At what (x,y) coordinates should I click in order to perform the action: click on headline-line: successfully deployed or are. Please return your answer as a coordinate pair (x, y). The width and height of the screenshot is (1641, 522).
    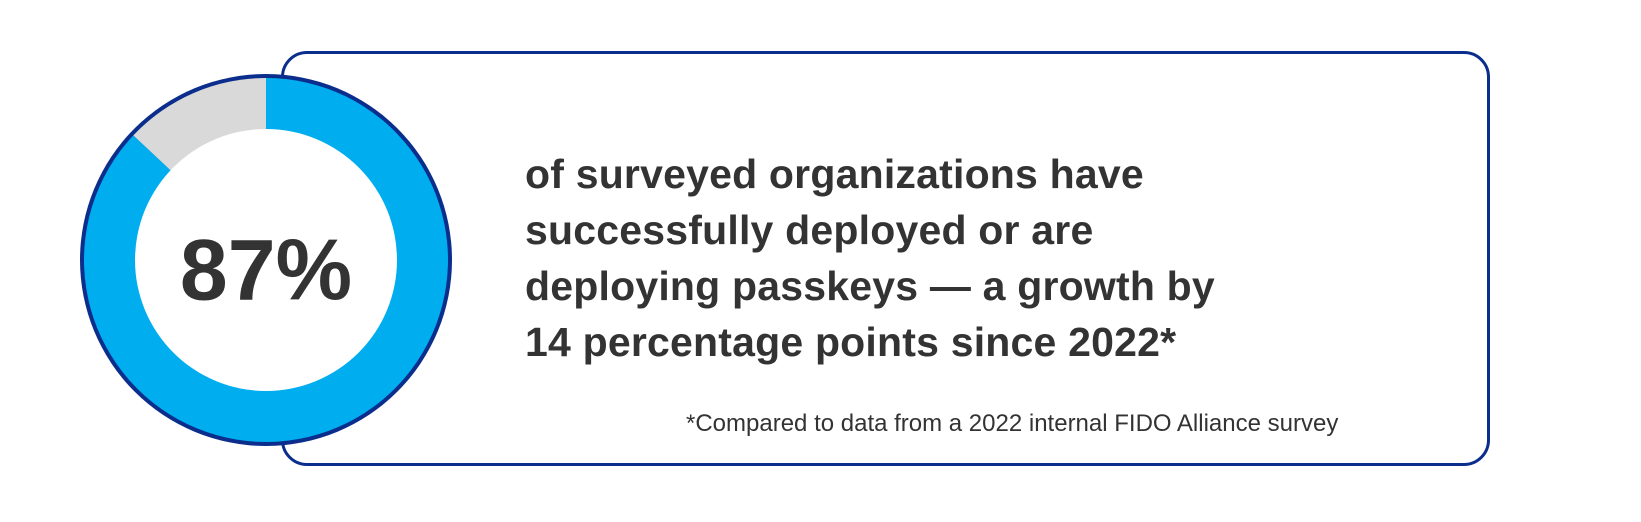
    Looking at the image, I should click on (809, 230).